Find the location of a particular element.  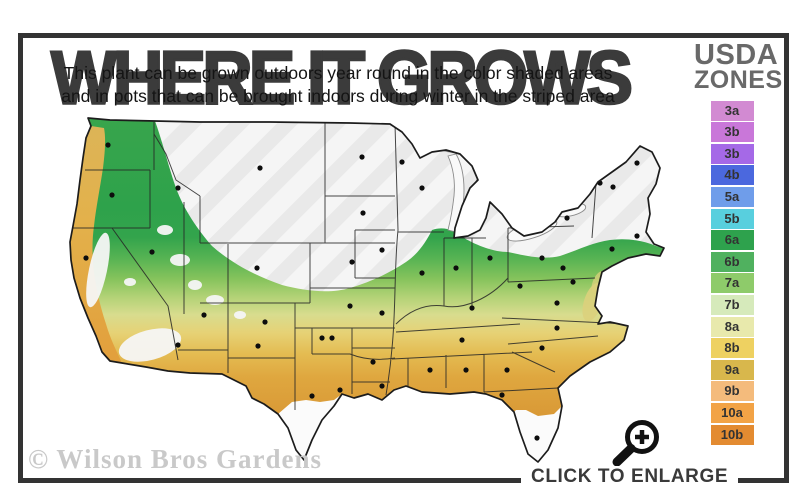

zone-swatch-4b: 4b is located at coordinates (732, 175).